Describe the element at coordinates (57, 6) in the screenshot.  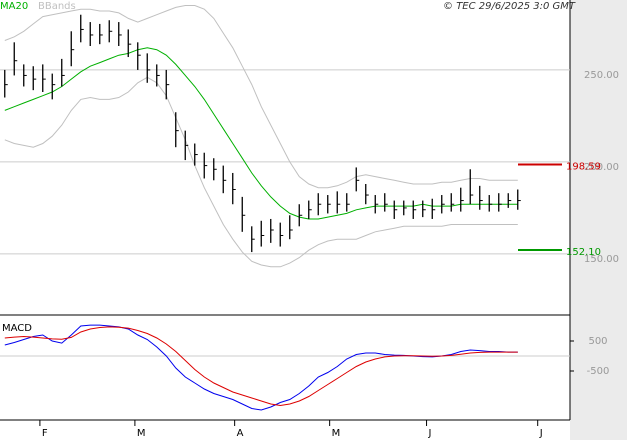
I see `legend-label: BBands` at that location.